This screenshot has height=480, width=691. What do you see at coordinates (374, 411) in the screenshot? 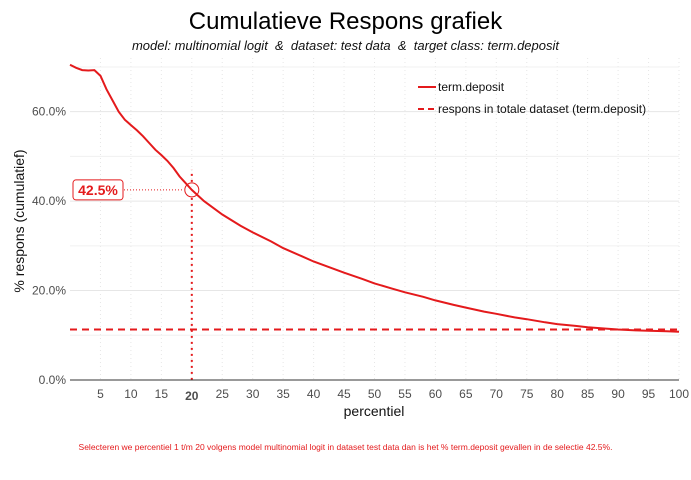
I see `x-axis-title: percentiel` at bounding box center [374, 411].